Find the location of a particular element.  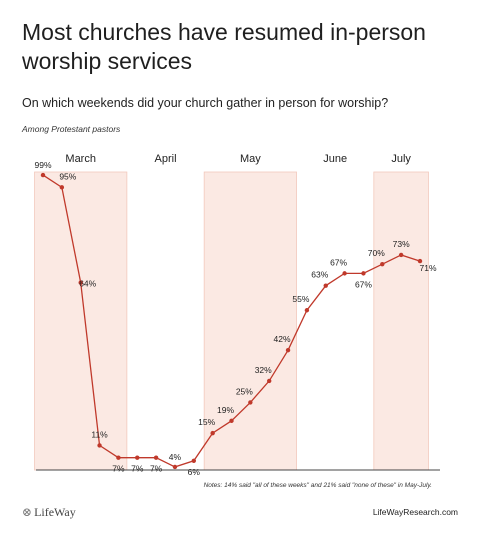

logo-text: LifeWay is located at coordinates (55, 512).